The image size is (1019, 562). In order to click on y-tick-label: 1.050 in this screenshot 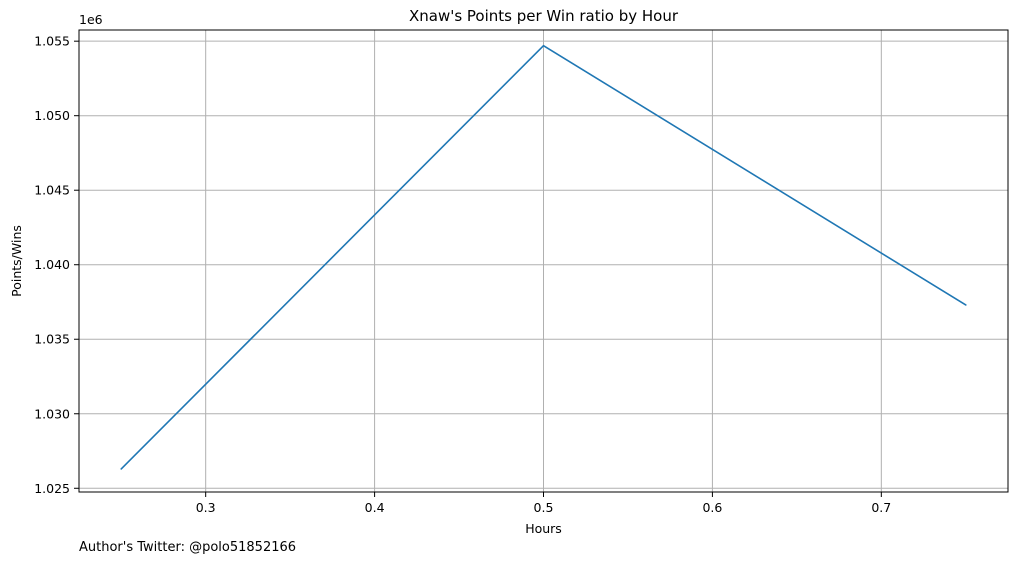, I will do `click(52, 115)`.